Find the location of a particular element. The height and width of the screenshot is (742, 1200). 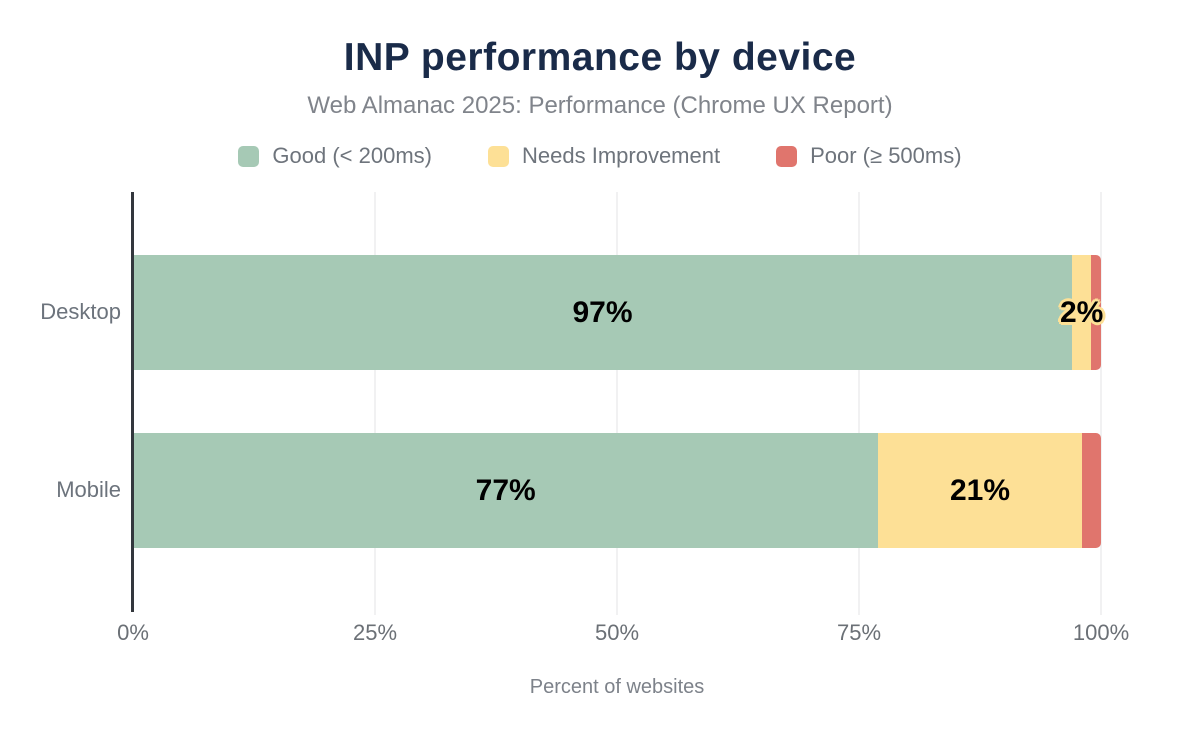

bar-segment-desktop-0: 97% is located at coordinates (602, 312).